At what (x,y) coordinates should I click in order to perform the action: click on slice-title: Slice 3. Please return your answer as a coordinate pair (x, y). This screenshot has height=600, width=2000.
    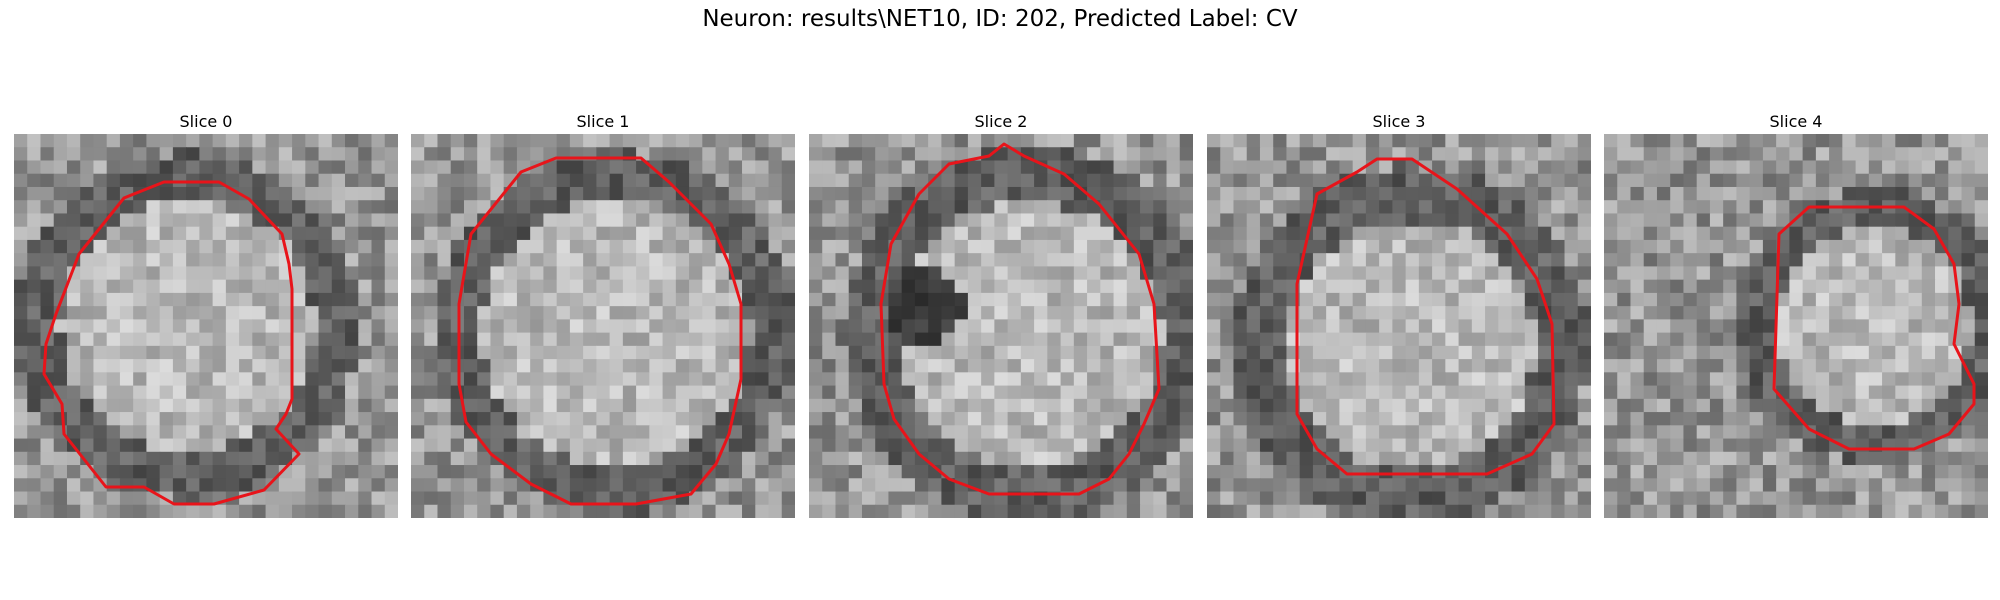
    Looking at the image, I should click on (1399, 121).